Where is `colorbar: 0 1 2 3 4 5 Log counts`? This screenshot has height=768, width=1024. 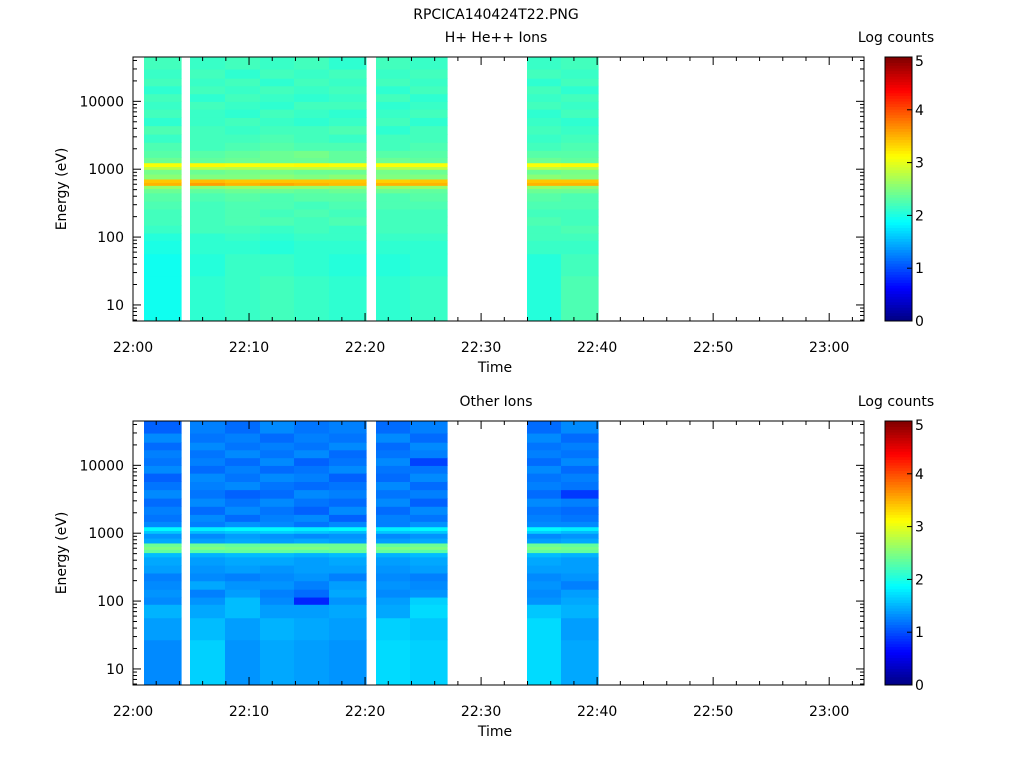 colorbar: 0 1 2 3 4 5 Log counts is located at coordinates (896, 180).